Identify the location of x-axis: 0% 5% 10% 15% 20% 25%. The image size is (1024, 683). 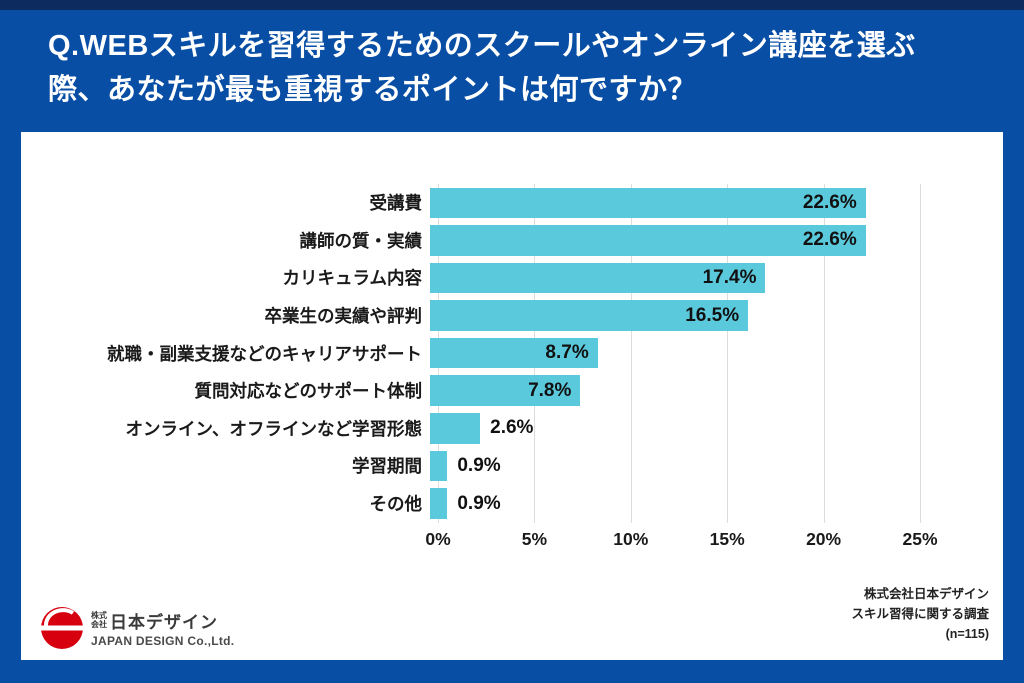
(681, 542).